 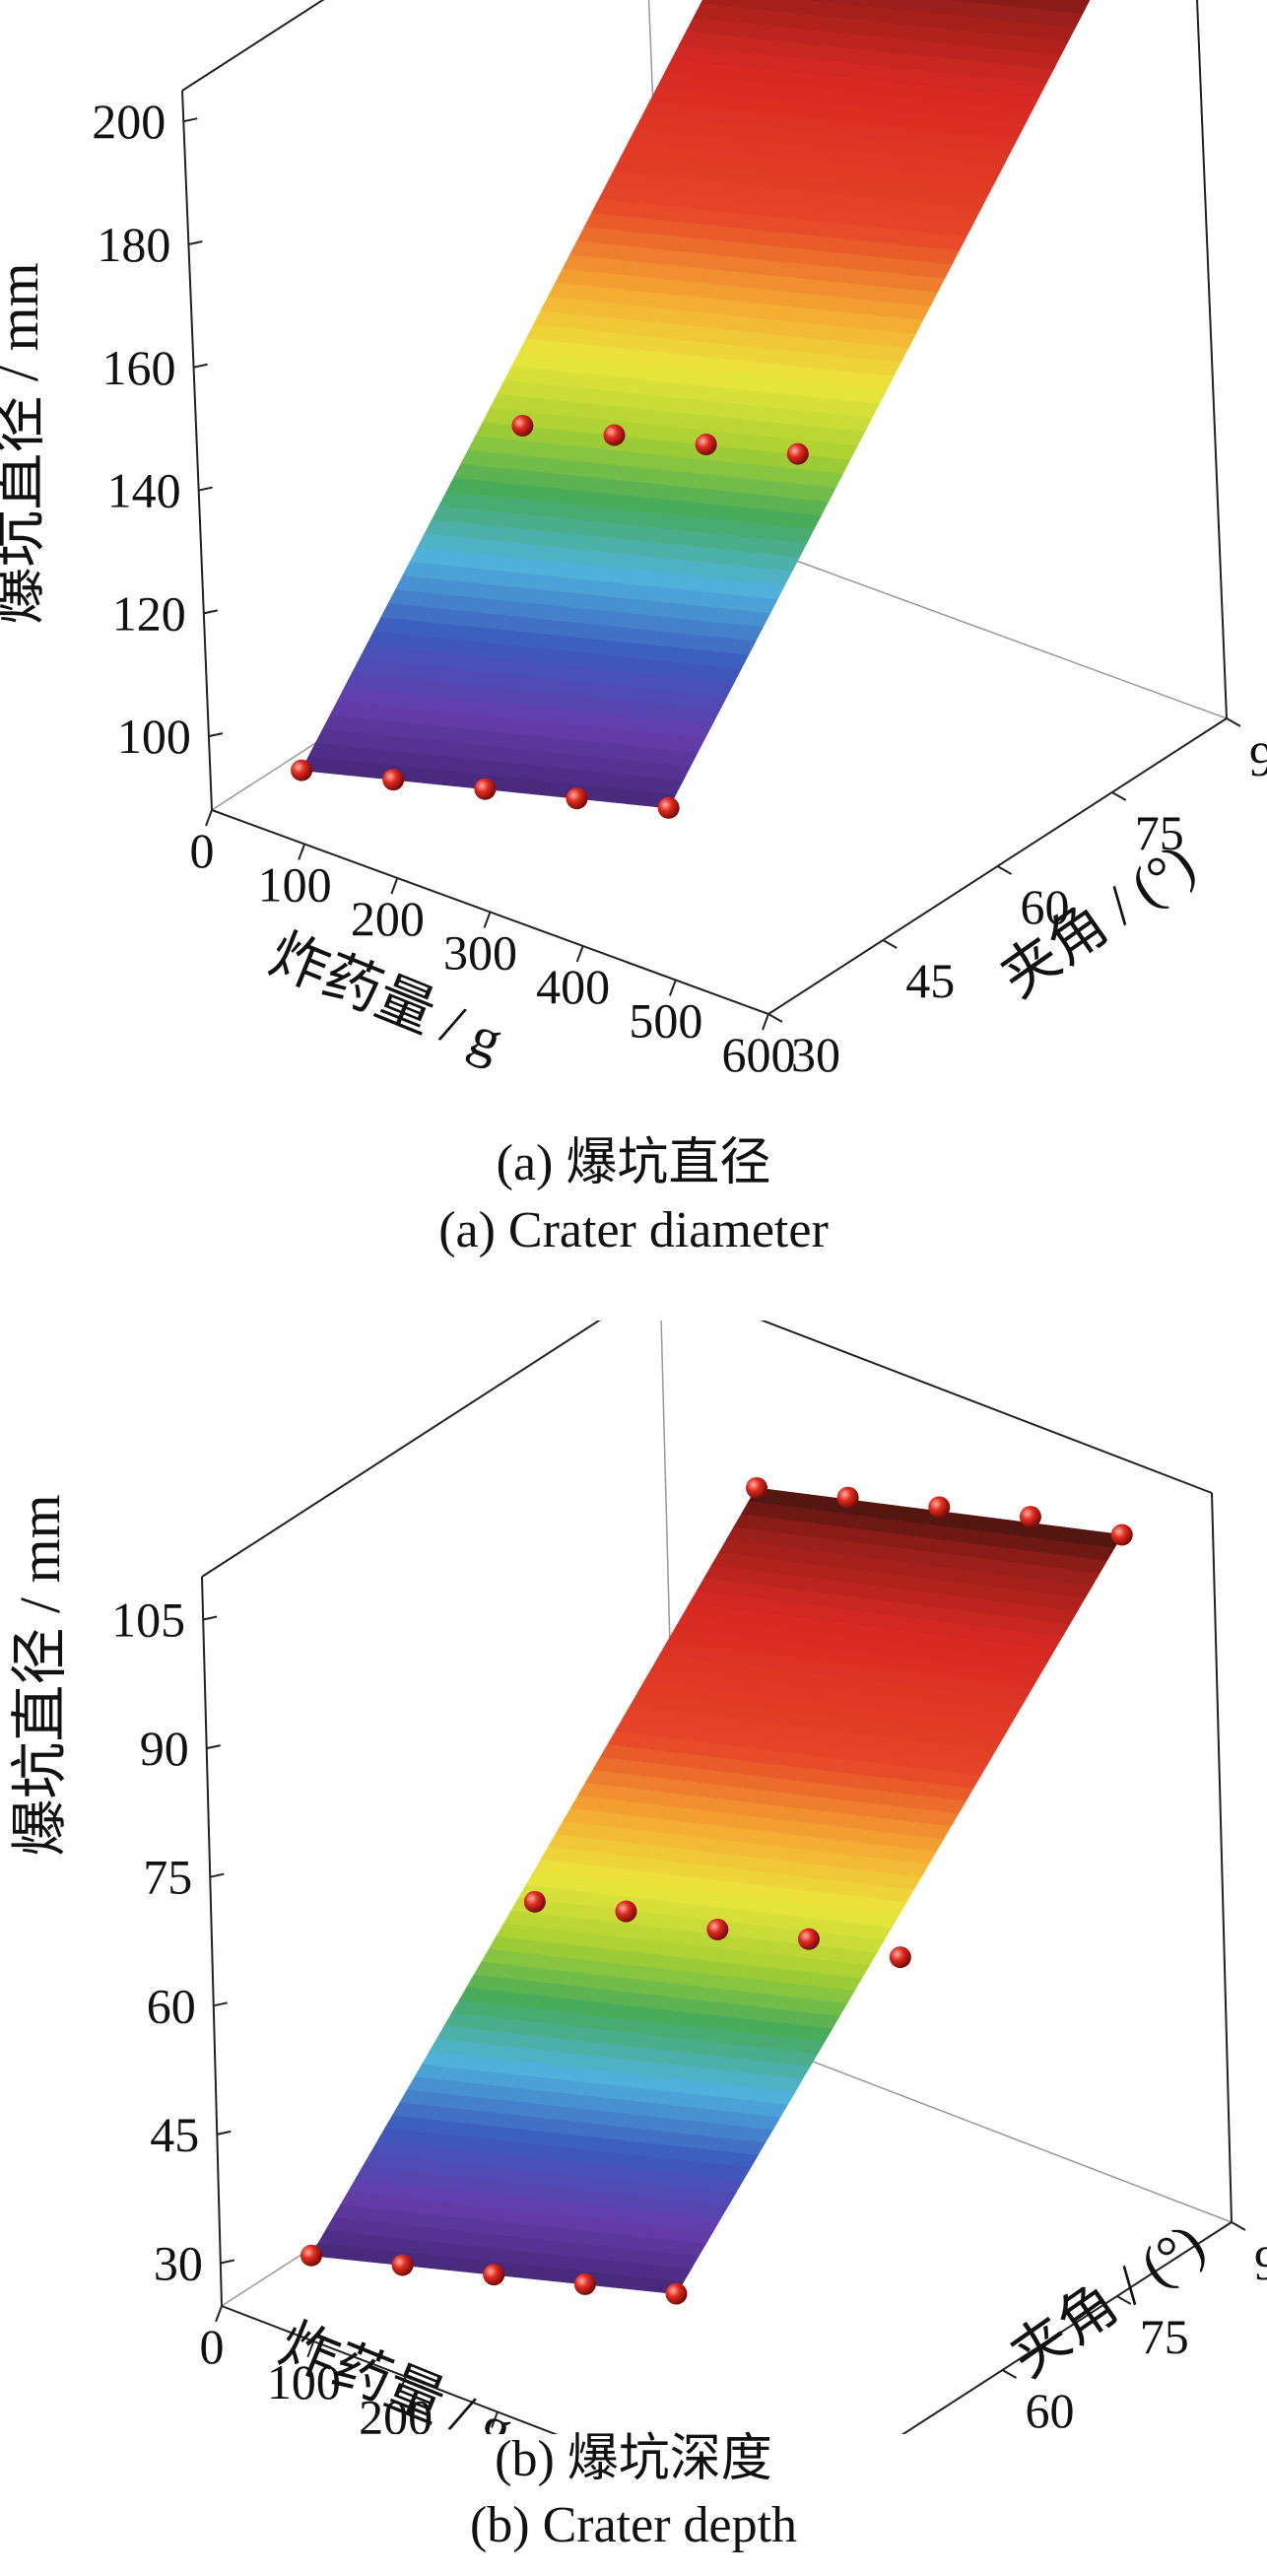 I want to click on z-tick-label: 90, so click(x=164, y=1748).